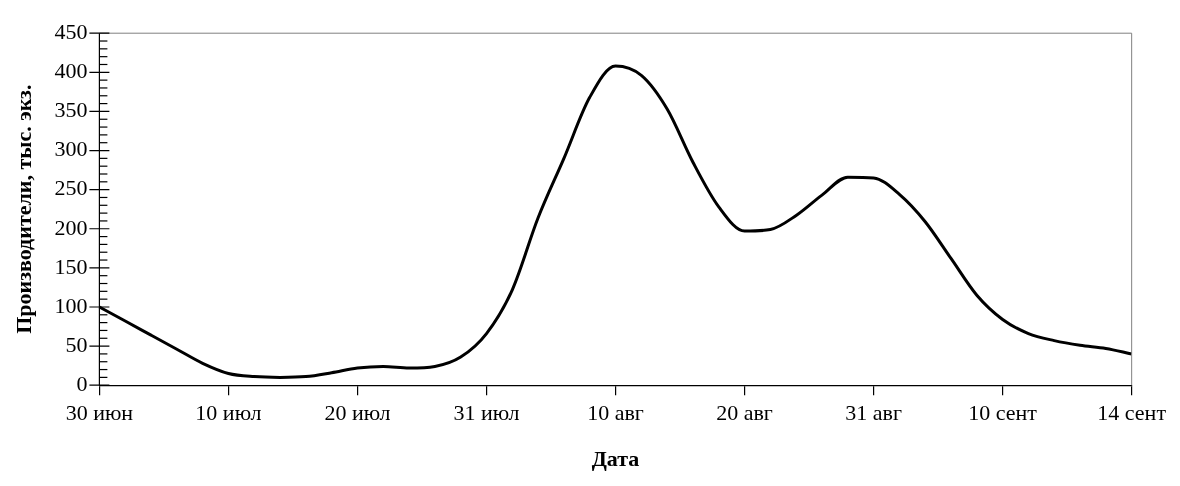 This screenshot has height=486, width=1180. Describe the element at coordinates (71, 71) in the screenshot. I see `y-tick-label: 400` at that location.